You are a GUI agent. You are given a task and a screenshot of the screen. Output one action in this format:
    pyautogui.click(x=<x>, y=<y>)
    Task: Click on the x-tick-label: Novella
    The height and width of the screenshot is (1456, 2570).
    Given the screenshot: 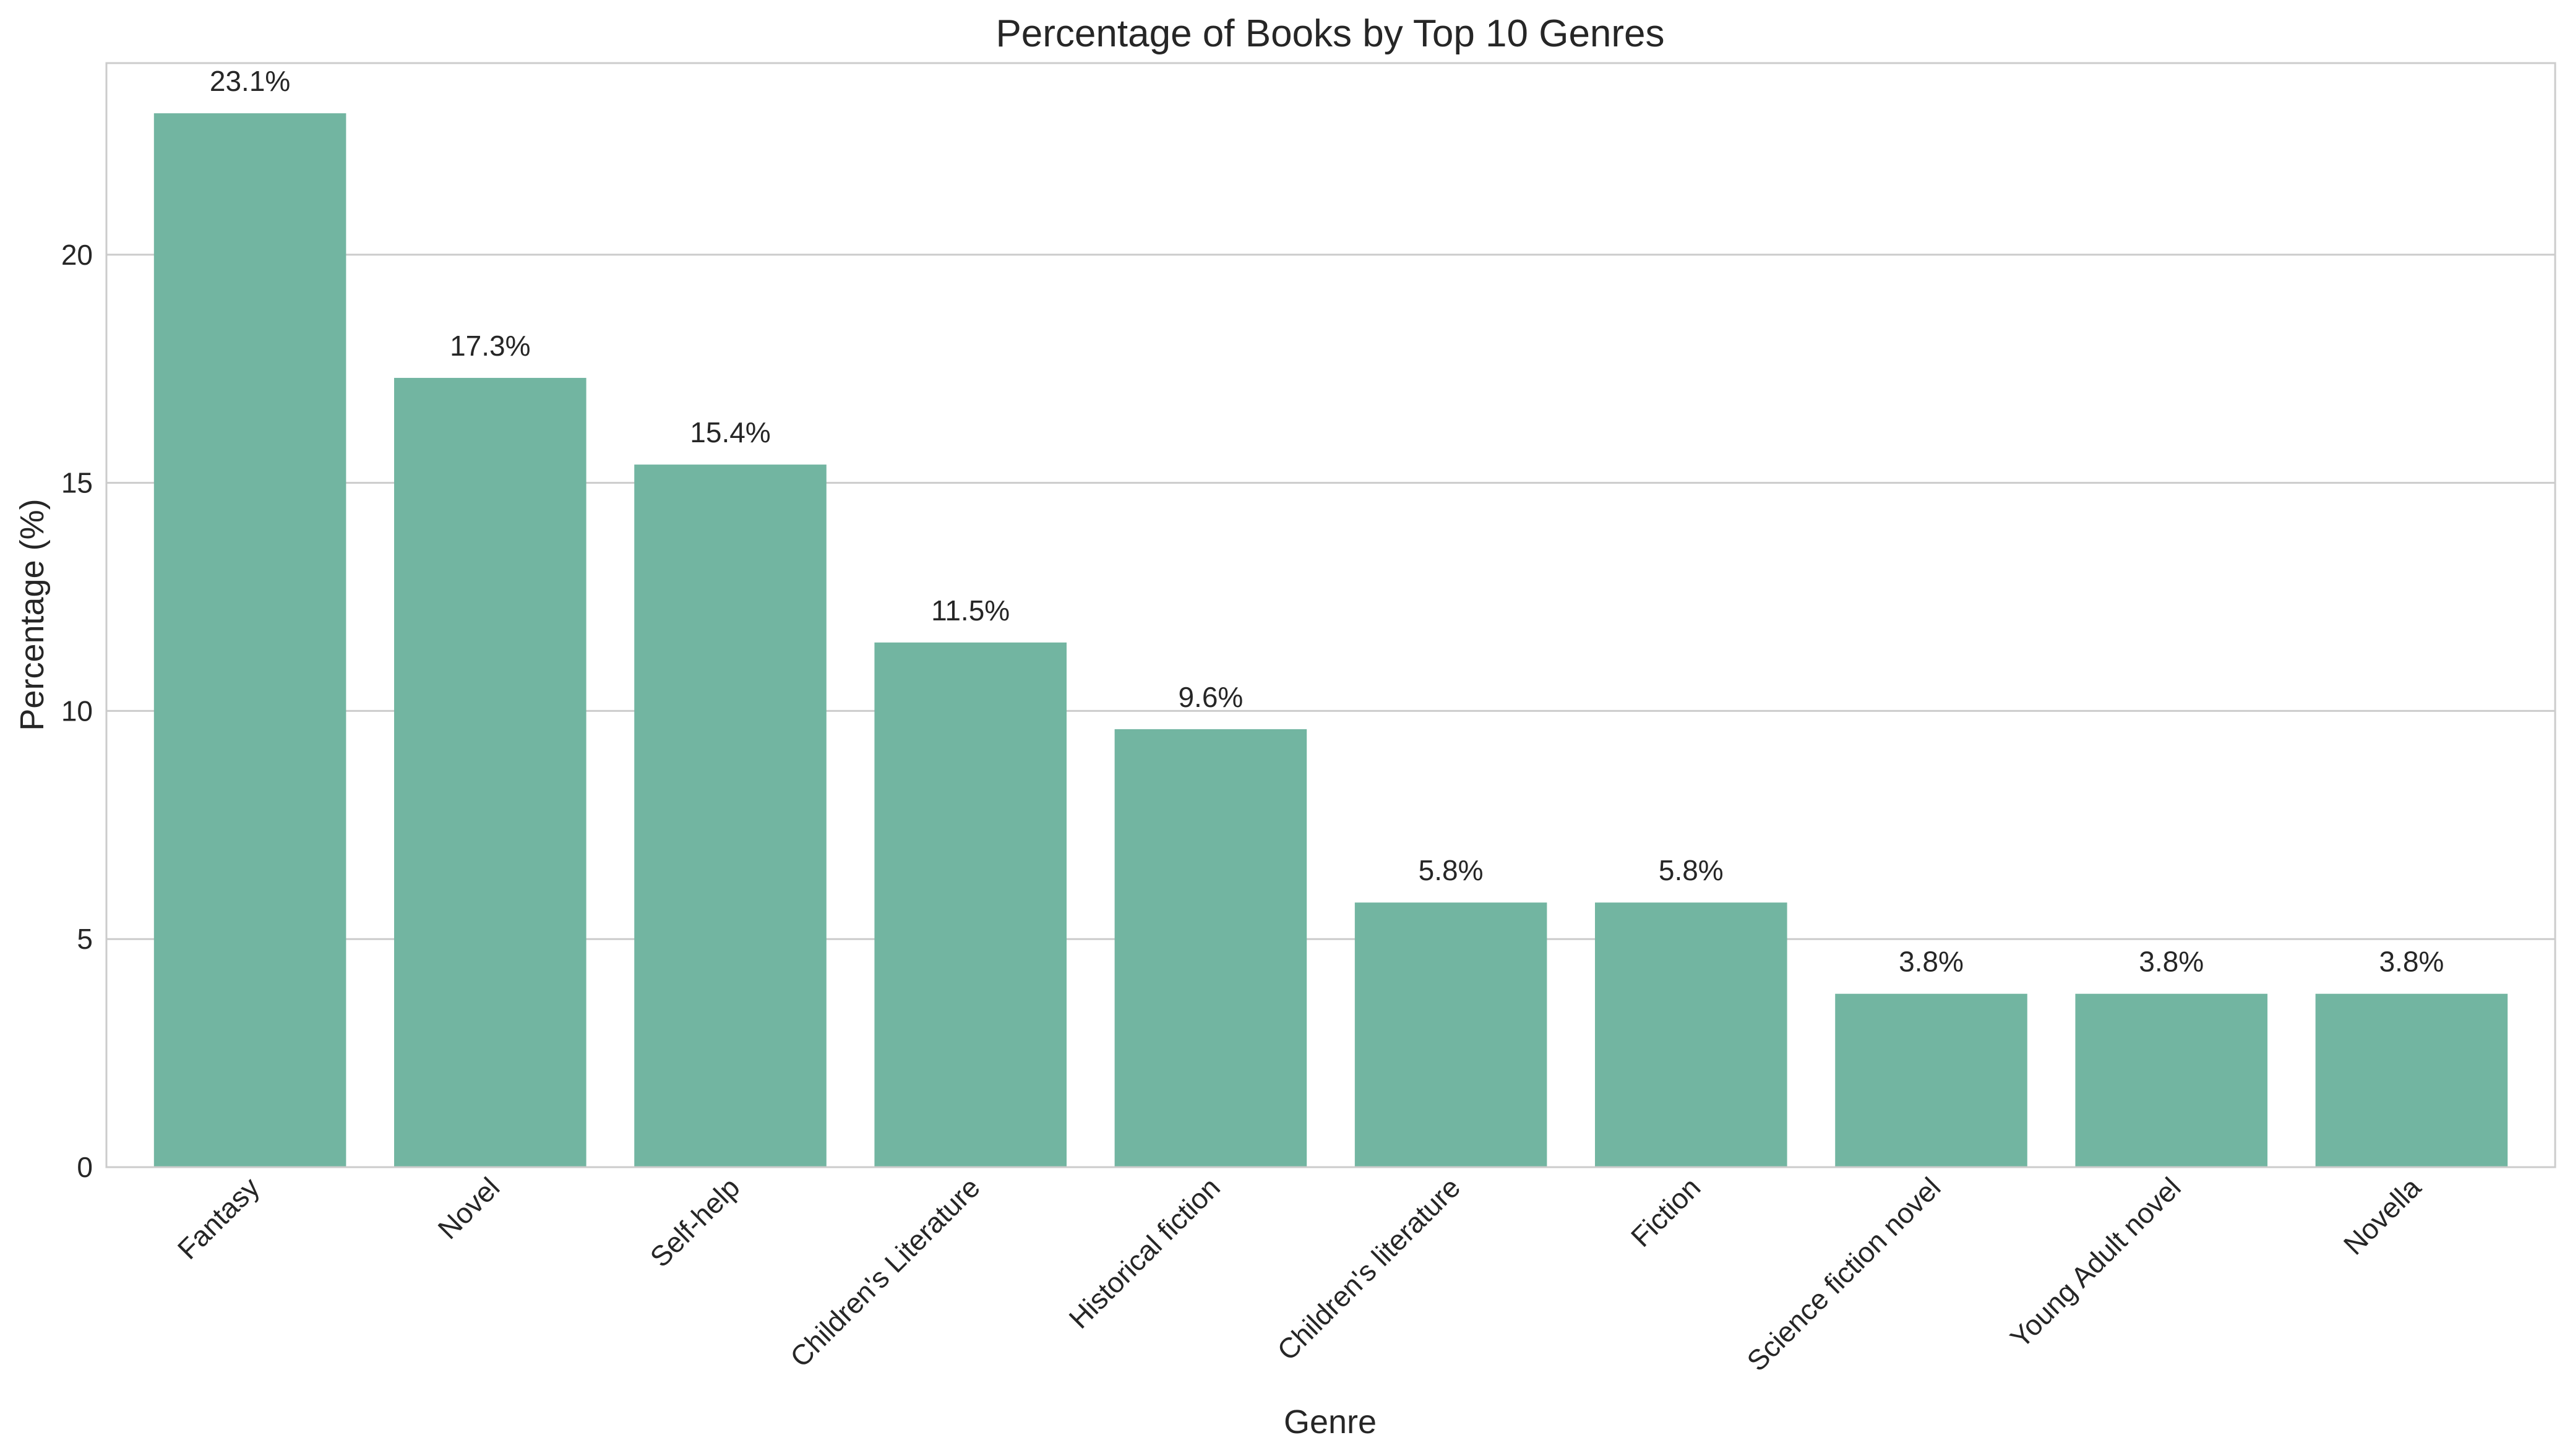 What is the action you would take?
    pyautogui.click(x=2382, y=1216)
    